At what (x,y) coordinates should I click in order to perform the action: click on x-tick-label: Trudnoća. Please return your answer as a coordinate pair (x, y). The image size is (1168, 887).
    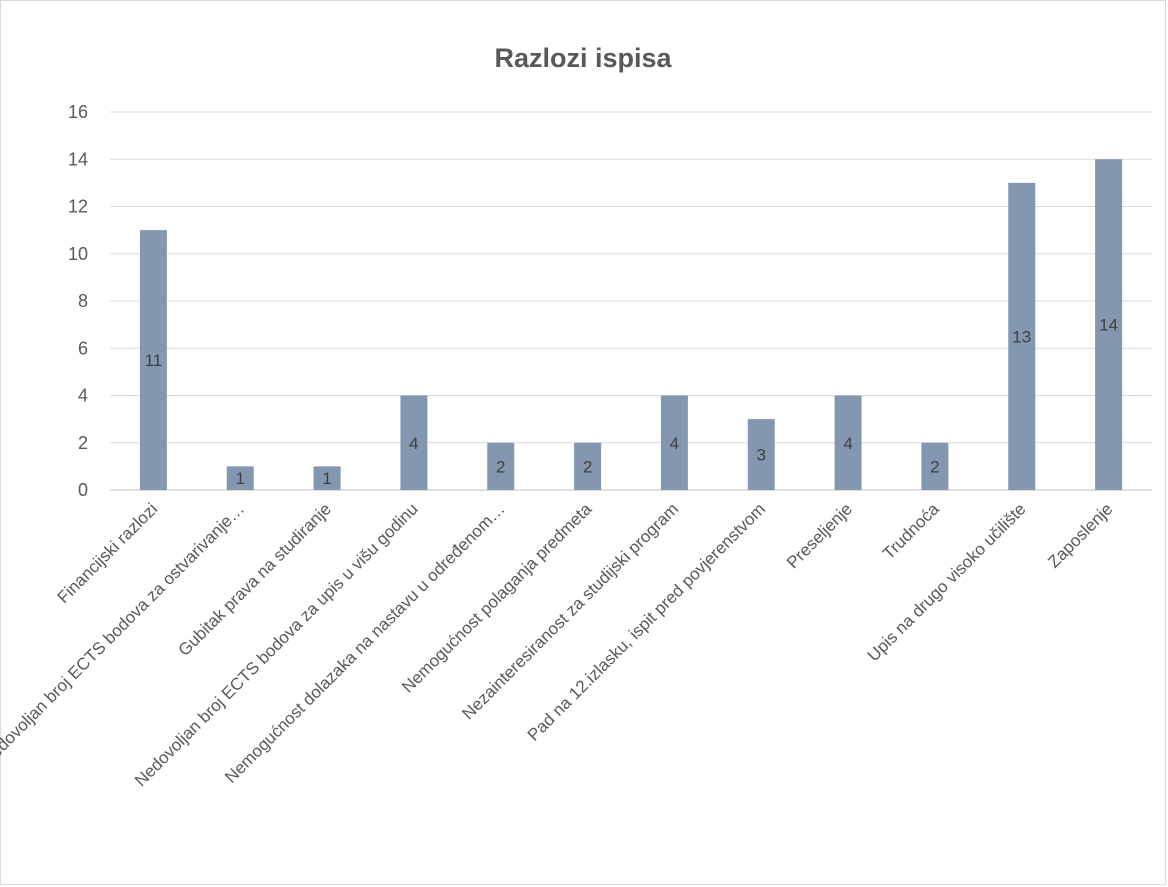
    Looking at the image, I should click on (911, 531).